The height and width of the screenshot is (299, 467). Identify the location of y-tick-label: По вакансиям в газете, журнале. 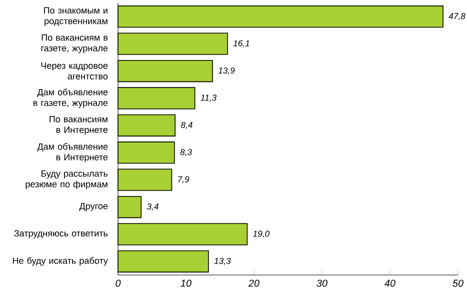
(74, 44).